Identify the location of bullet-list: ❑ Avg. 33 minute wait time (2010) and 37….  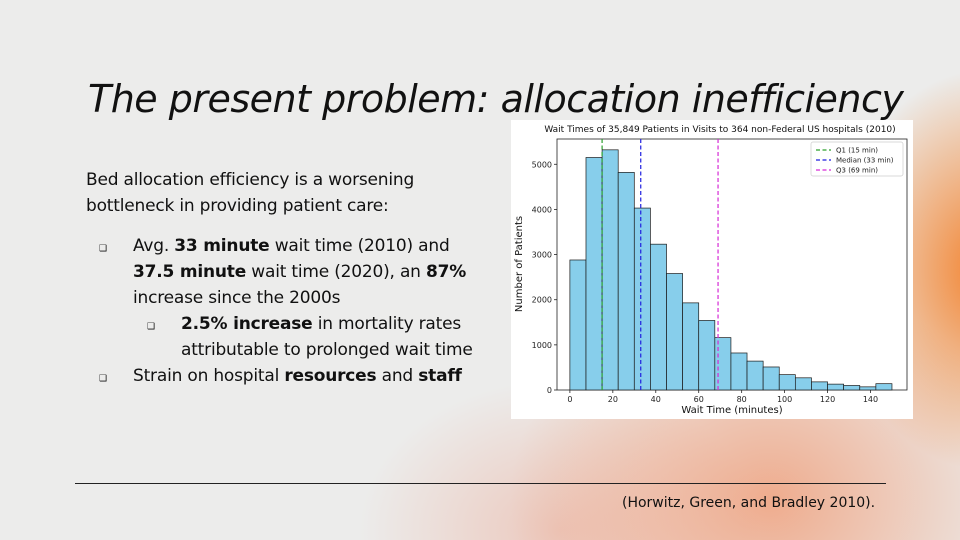
(286, 311).